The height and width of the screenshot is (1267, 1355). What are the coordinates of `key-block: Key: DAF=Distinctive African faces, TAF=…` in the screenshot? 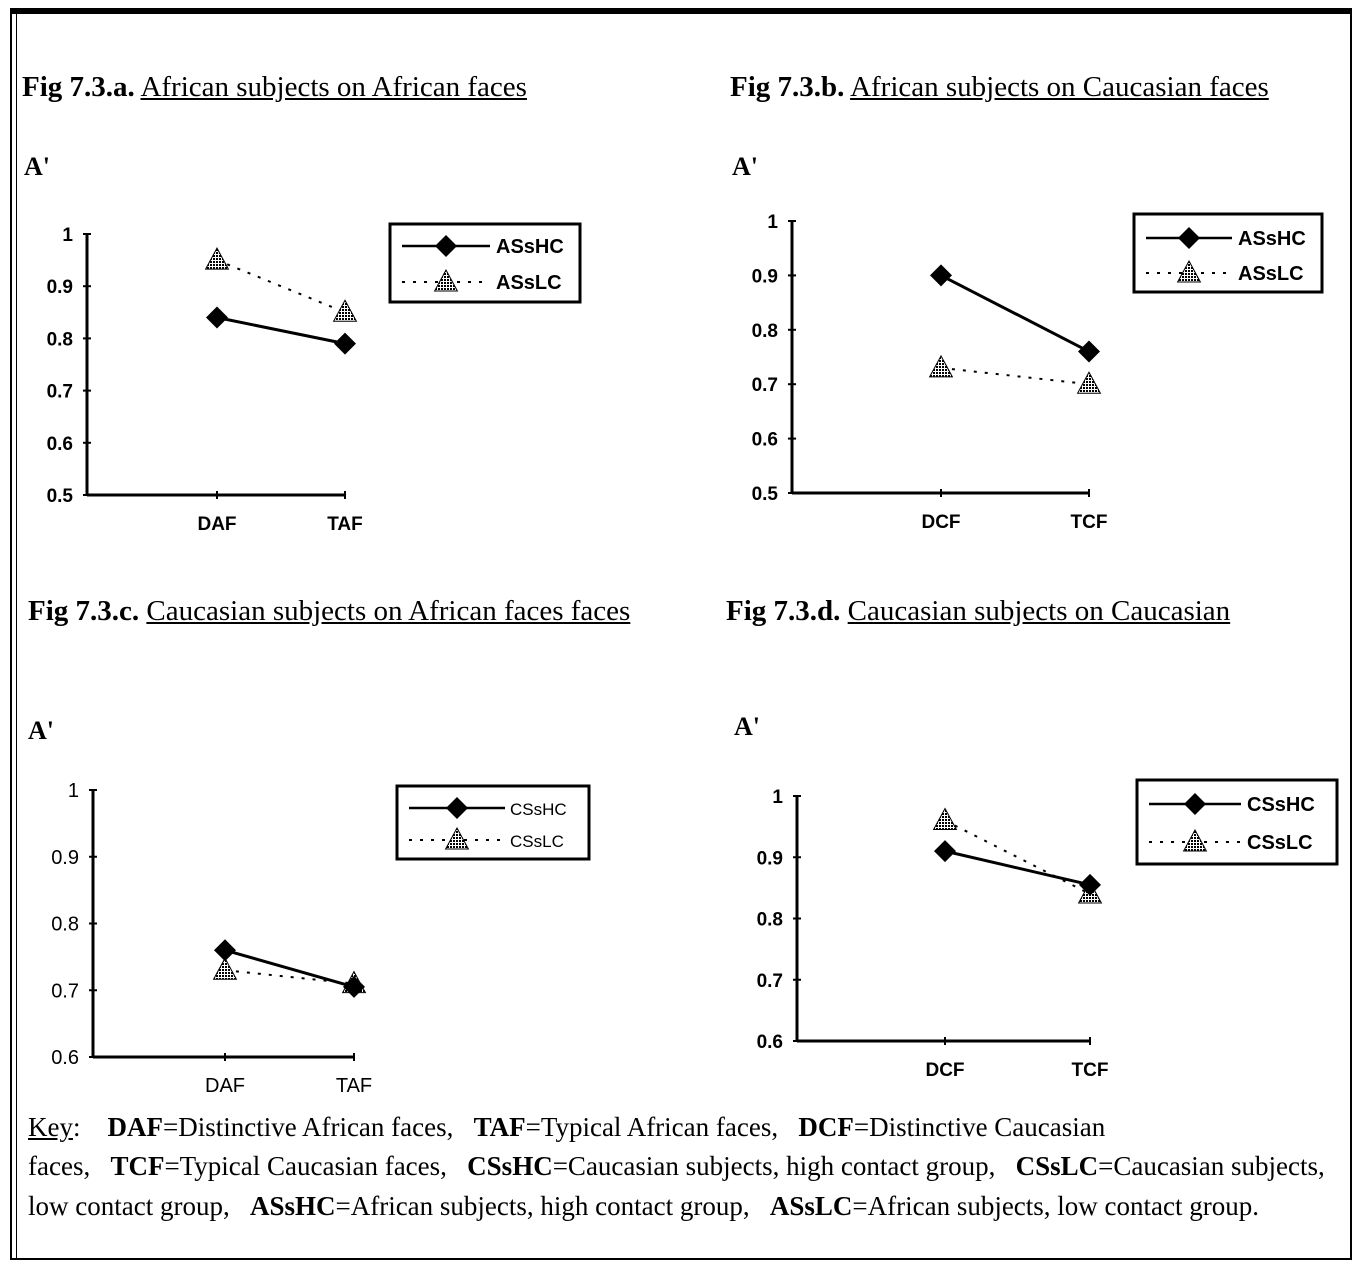 It's located at (676, 1166).